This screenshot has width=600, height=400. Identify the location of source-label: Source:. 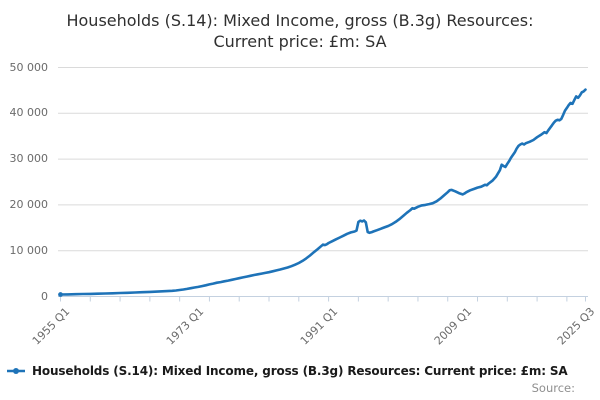
(553, 388).